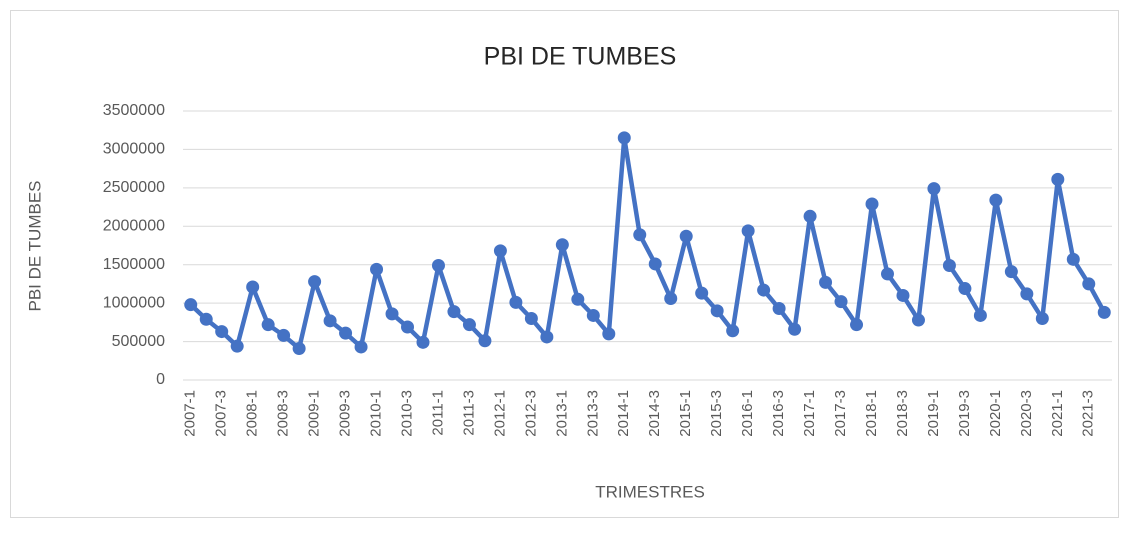 This screenshot has height=533, width=1131. Describe the element at coordinates (747, 413) in the screenshot. I see `x-tick-label: 2016-1` at that location.